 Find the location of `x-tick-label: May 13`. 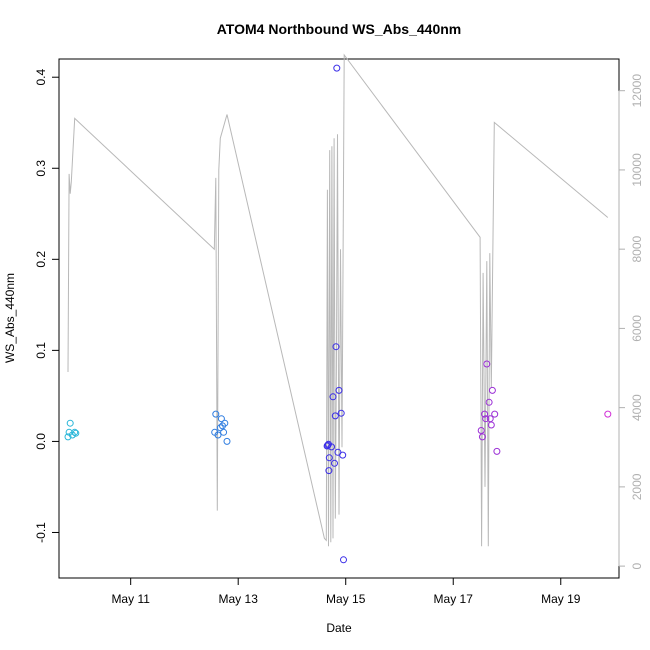

x-tick-label: May 13 is located at coordinates (239, 599).